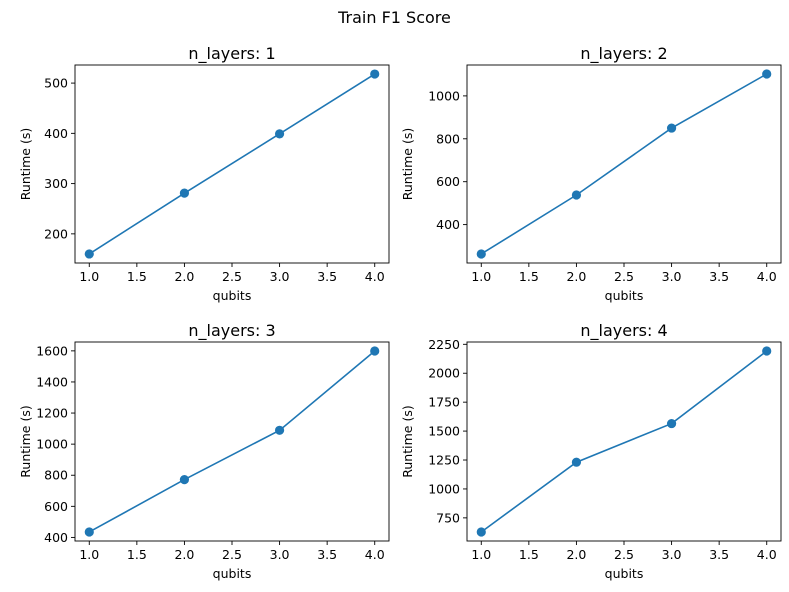 The height and width of the screenshot is (592, 789). Describe the element at coordinates (231, 54) in the screenshot. I see `subplot-1-title: n_layers: 1` at that location.